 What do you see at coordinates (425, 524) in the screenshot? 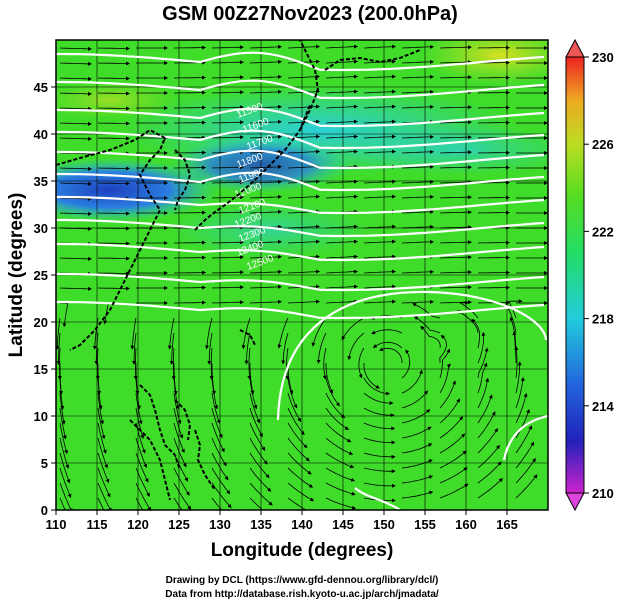
I see `x-tick-label: 155` at bounding box center [425, 524].